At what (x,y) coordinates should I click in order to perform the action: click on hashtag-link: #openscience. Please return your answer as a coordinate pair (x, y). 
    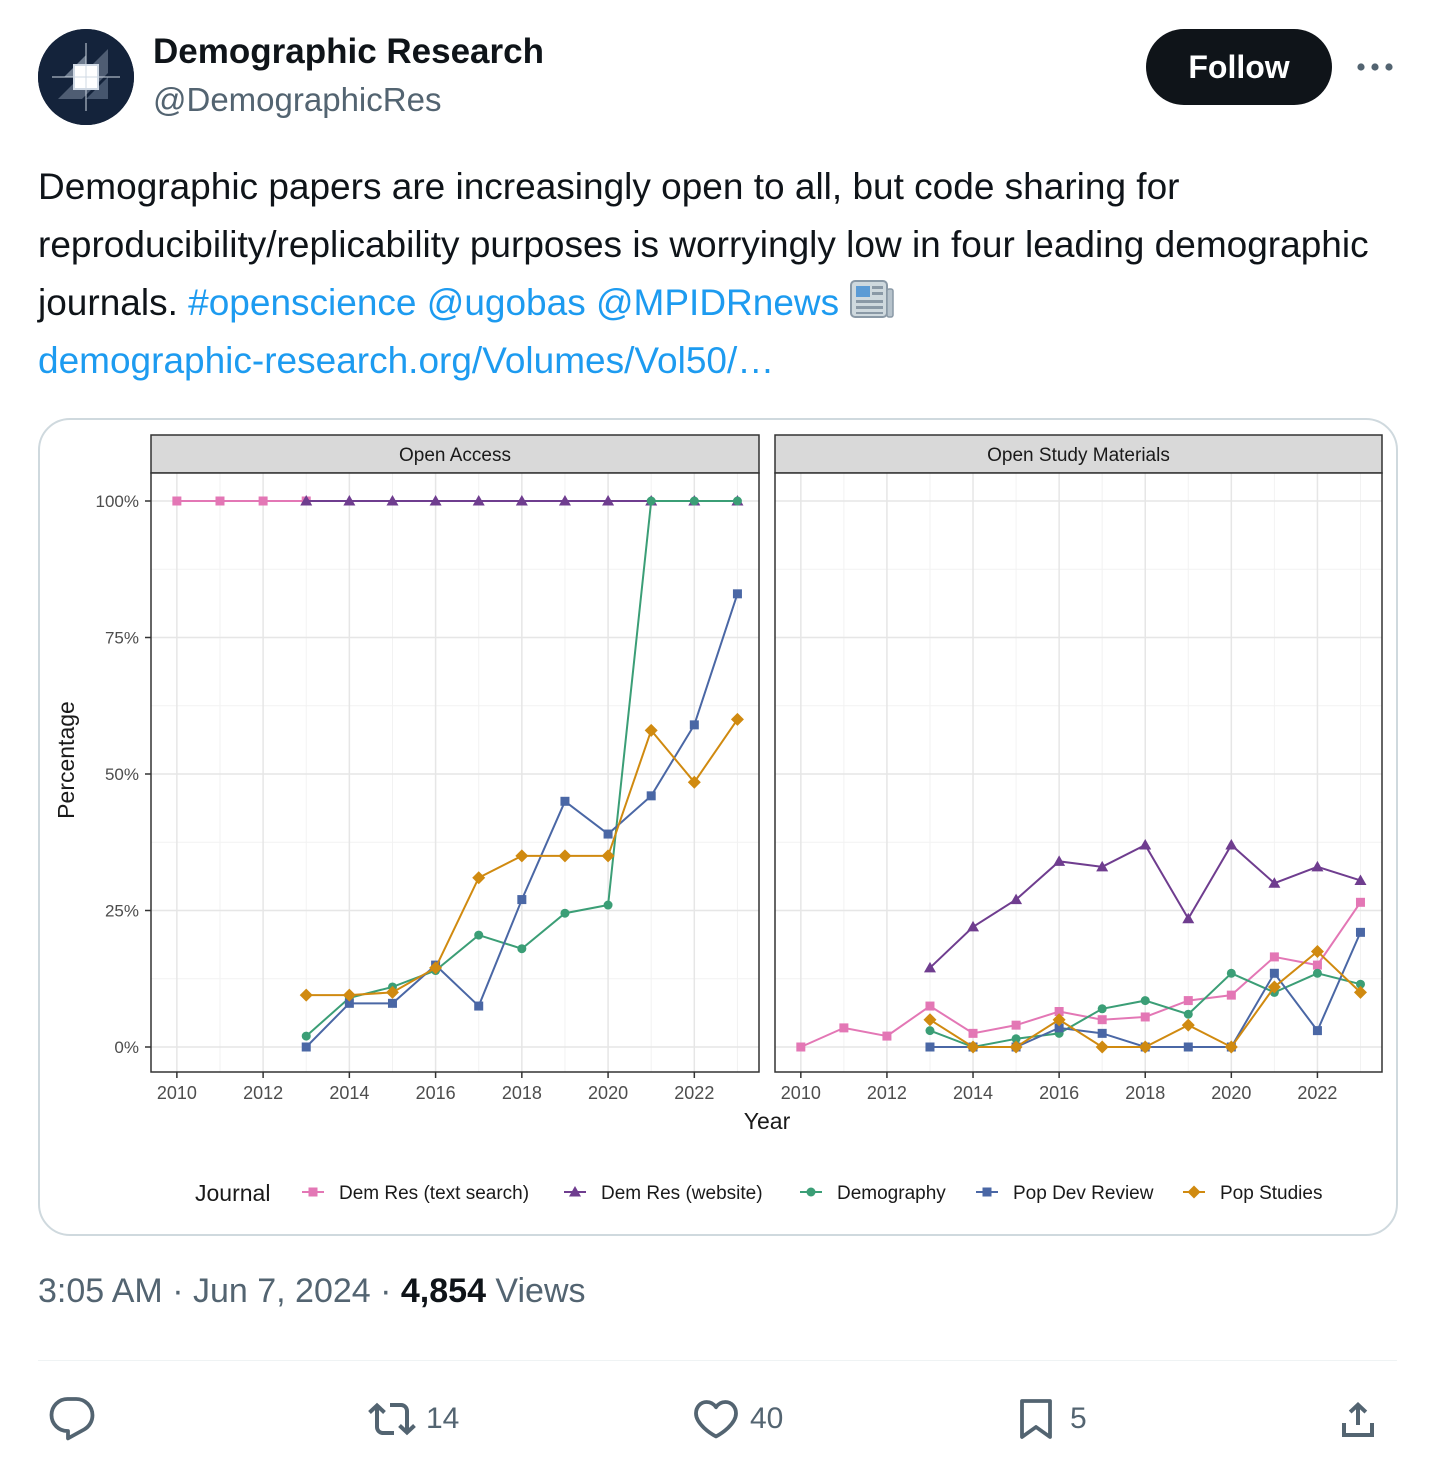
    Looking at the image, I should click on (302, 302).